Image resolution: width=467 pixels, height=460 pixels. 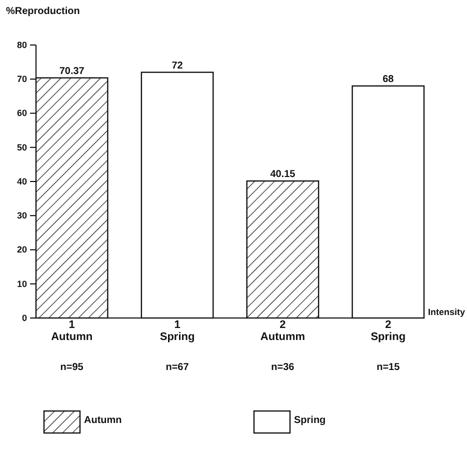 What do you see at coordinates (21, 181) in the screenshot?
I see `y-tick-label: 40` at bounding box center [21, 181].